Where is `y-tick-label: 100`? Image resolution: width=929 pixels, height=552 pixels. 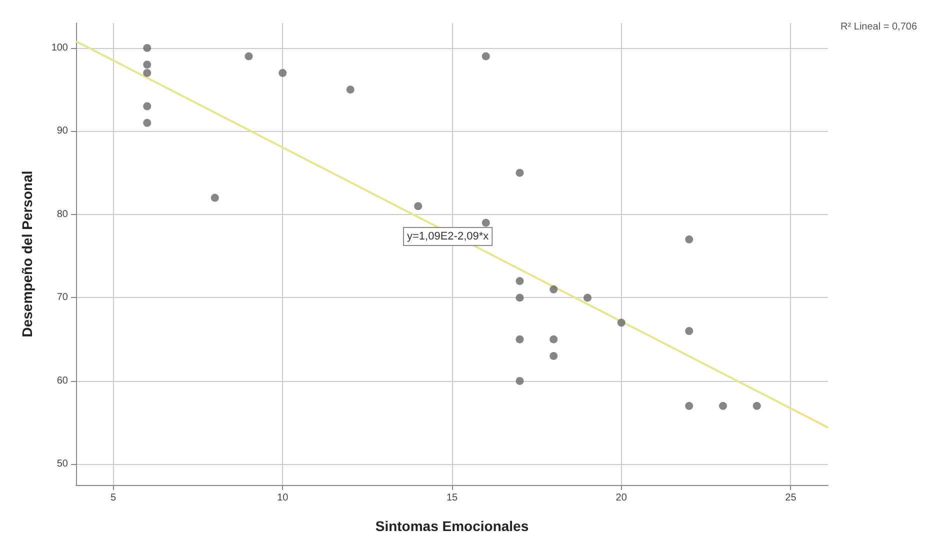 y-tick-label: 100 is located at coordinates (59, 48).